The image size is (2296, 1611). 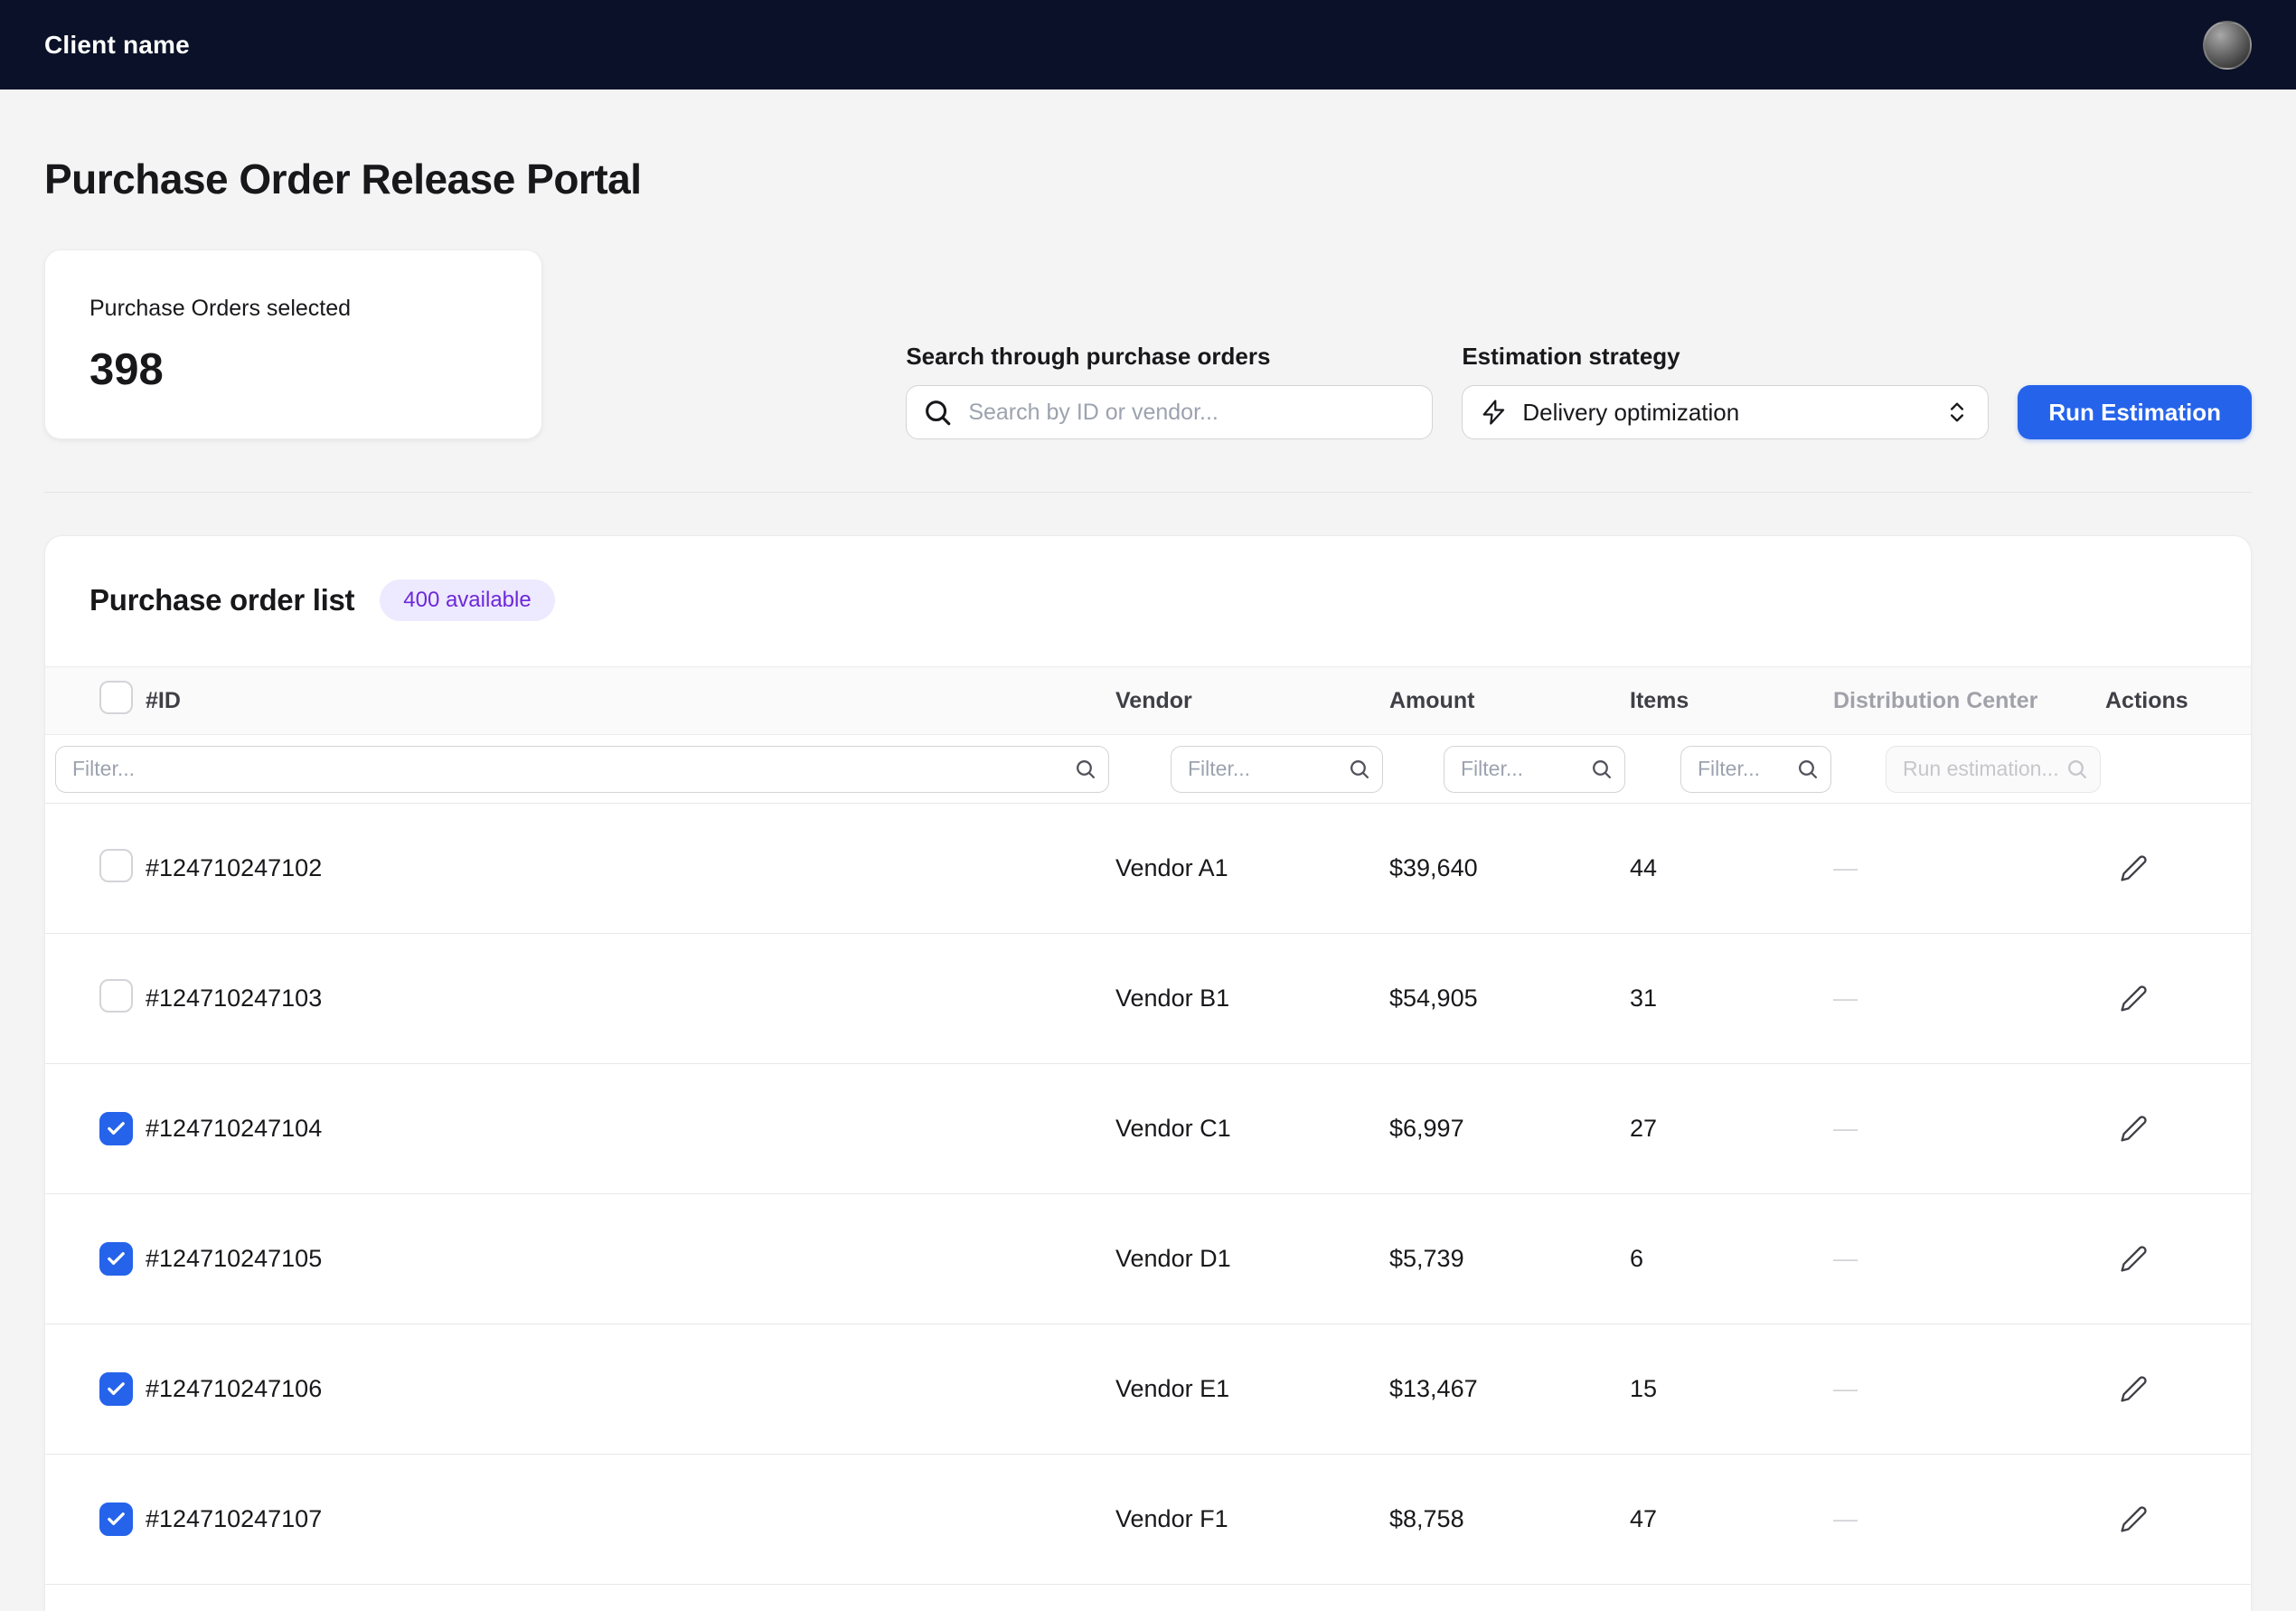 What do you see at coordinates (293, 345) in the screenshot?
I see `summary-card: Purchase Orders selected 398` at bounding box center [293, 345].